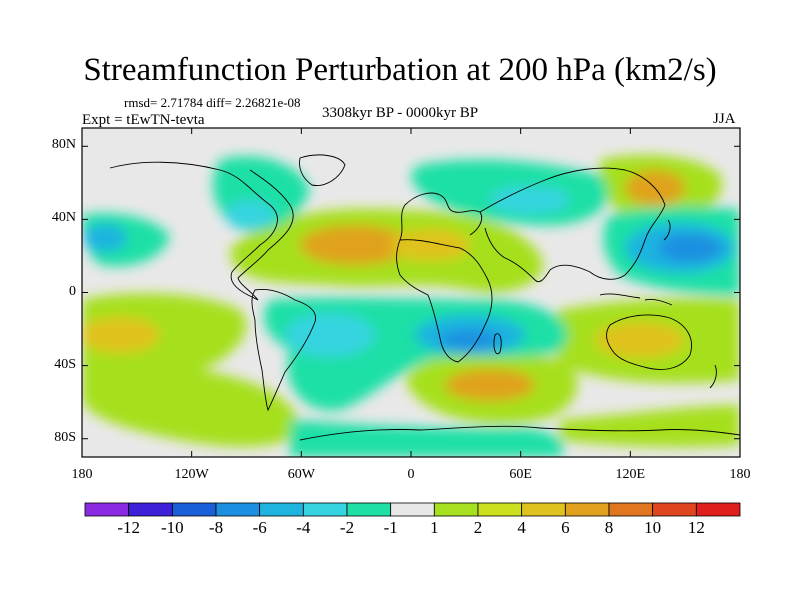  I want to click on coast-australia, so click(649, 342).